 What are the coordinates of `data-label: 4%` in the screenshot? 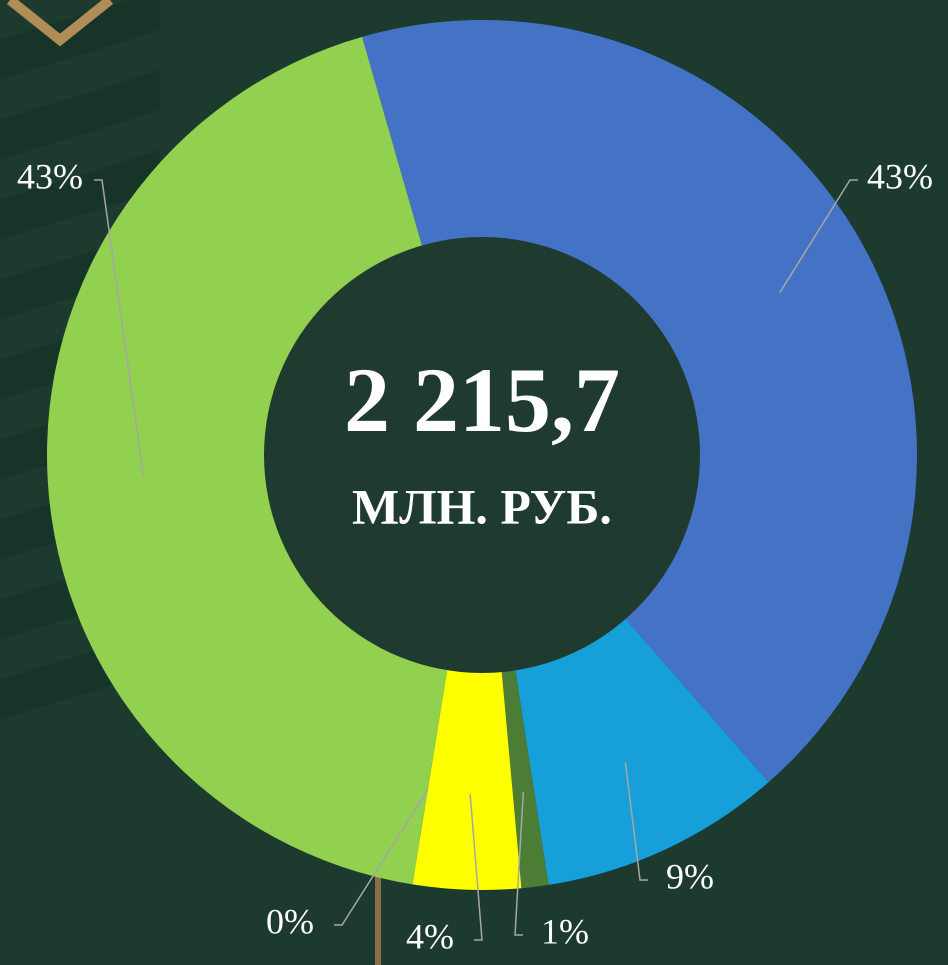 It's located at (430, 936).